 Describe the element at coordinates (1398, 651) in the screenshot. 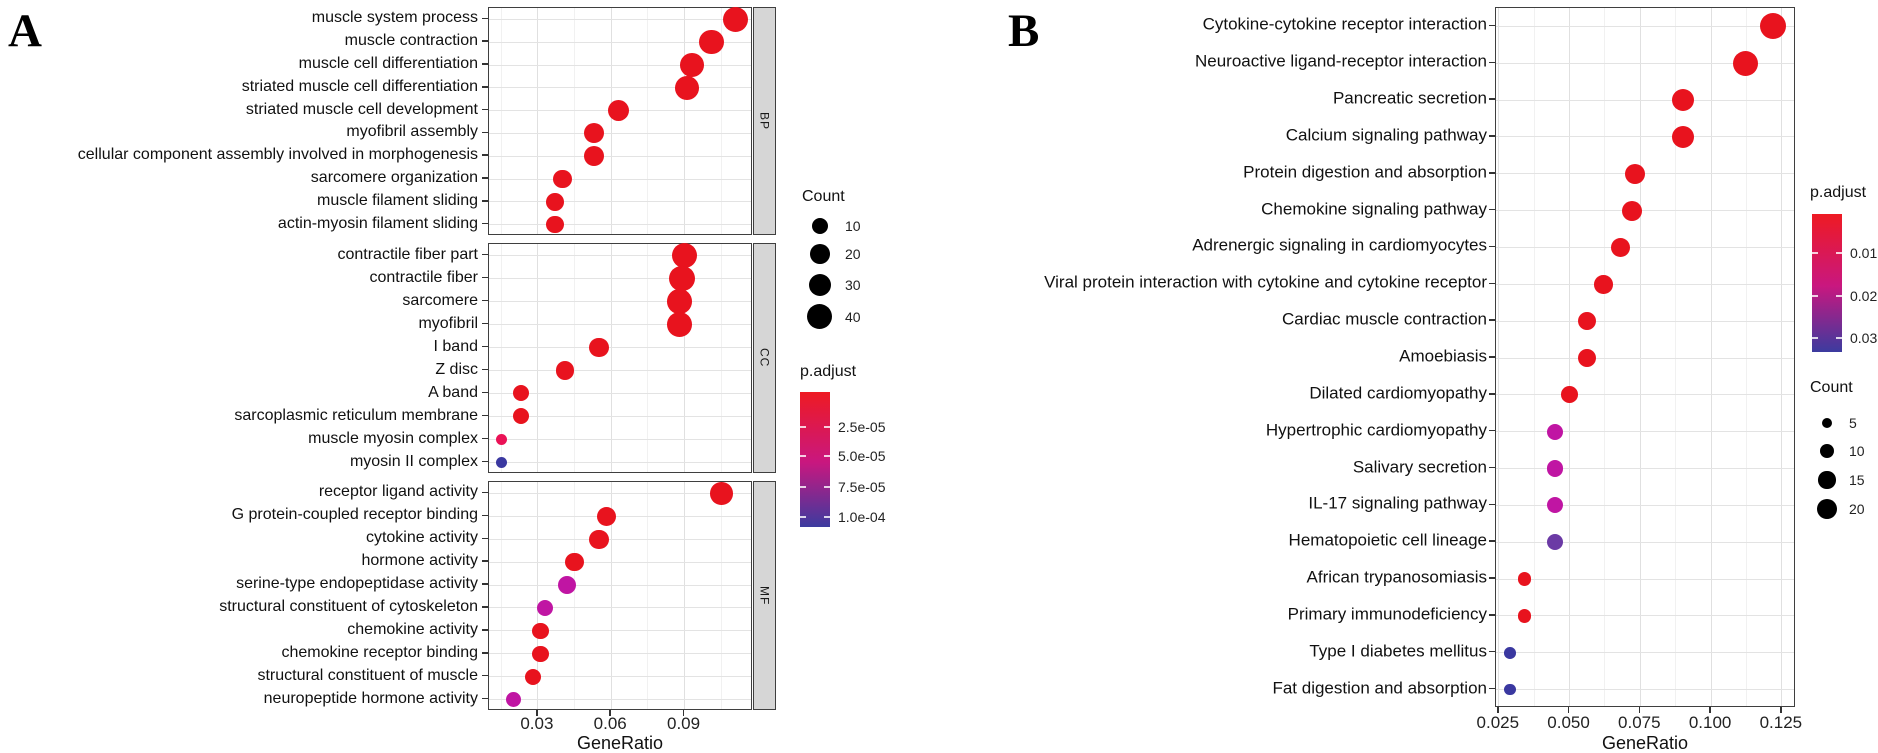

I see `y-axis-label: Type I diabetes mellitus` at that location.